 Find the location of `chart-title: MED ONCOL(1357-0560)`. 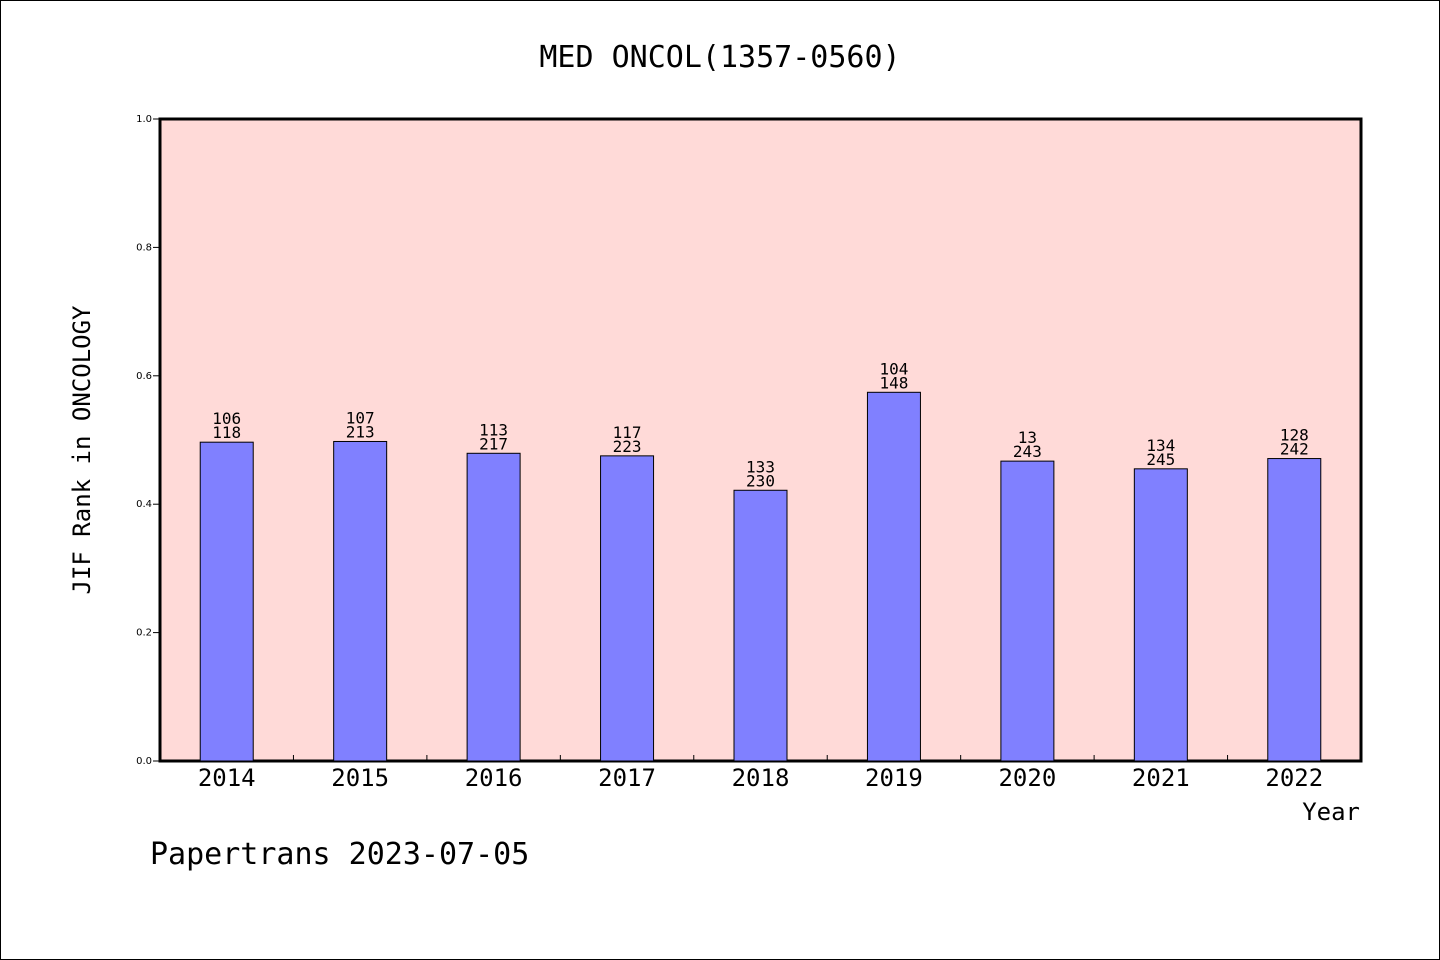

chart-title: MED ONCOL(1357-0560) is located at coordinates (719, 57).